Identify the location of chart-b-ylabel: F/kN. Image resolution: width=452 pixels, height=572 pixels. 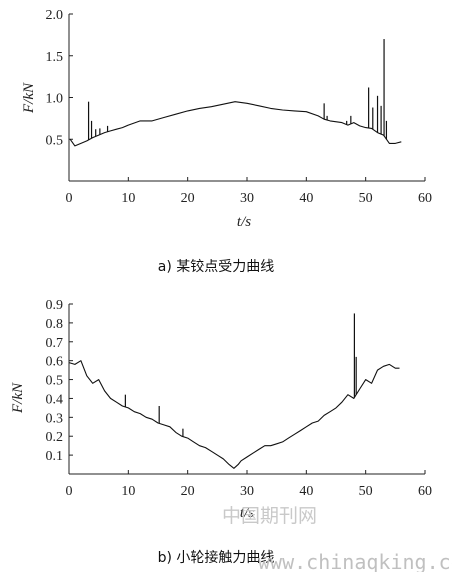
(18, 398).